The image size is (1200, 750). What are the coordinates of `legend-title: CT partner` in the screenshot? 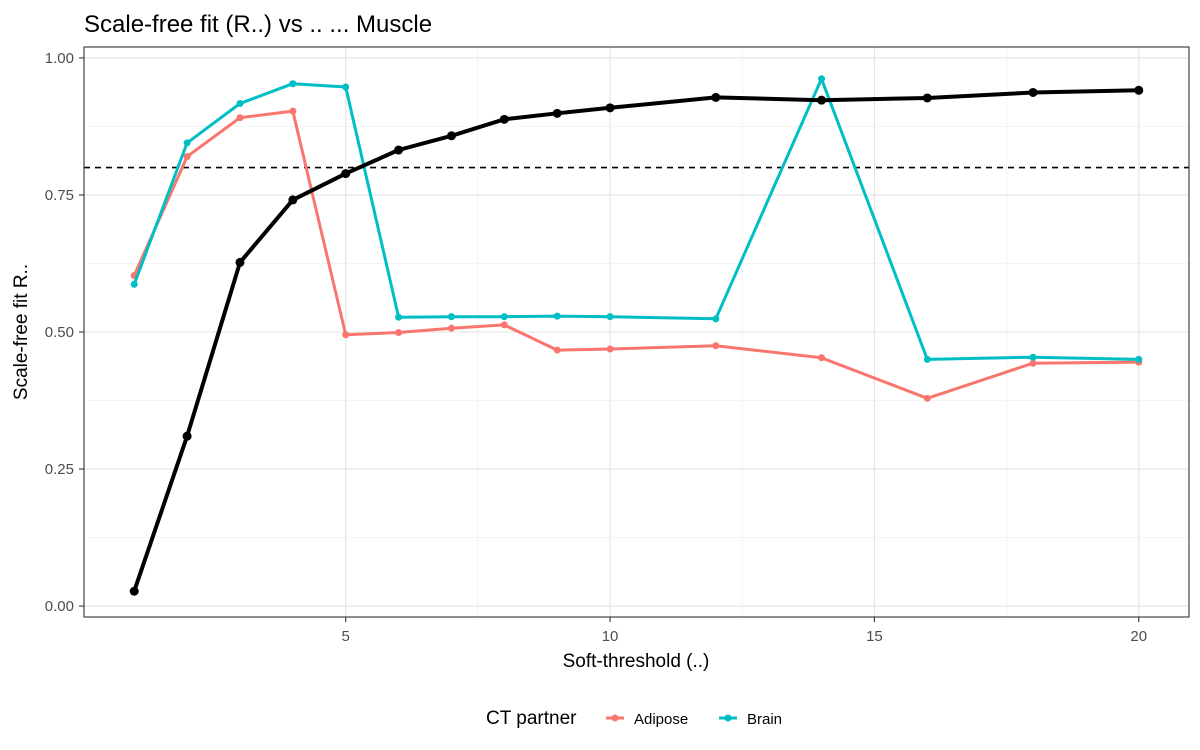 It's located at (531, 718).